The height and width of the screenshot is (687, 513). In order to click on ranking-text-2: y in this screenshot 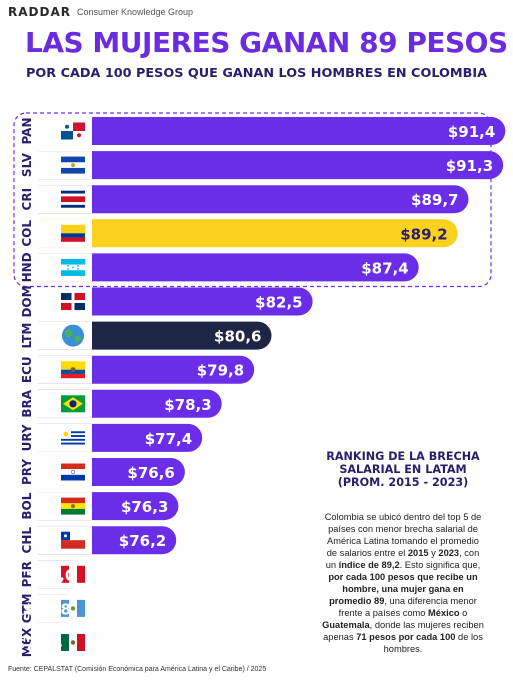, I will do `click(433, 553)`.